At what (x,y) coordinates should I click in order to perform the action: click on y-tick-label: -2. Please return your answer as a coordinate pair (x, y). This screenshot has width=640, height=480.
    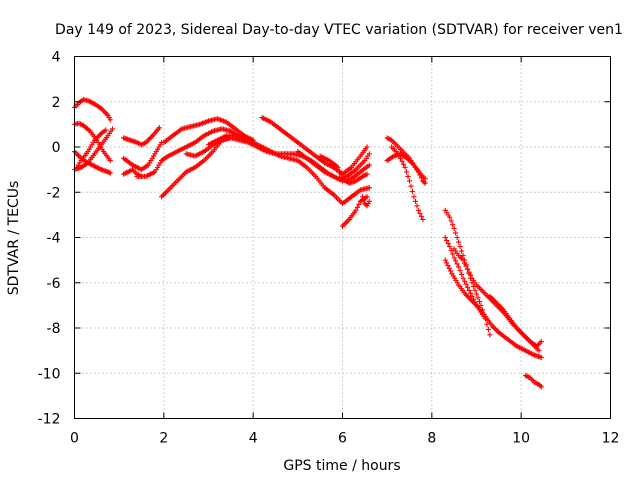
    Looking at the image, I should click on (54, 193).